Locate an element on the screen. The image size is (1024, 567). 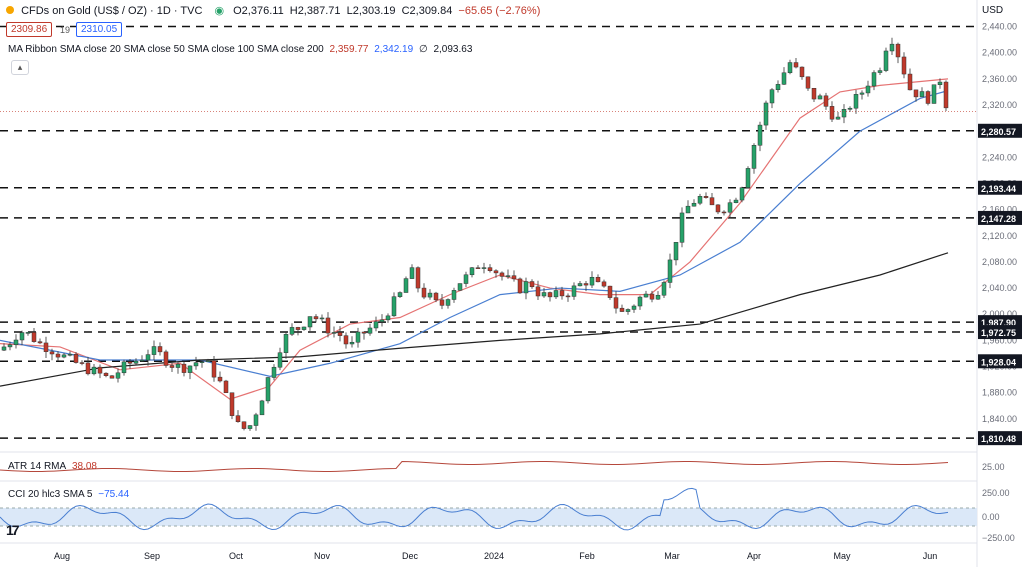
sma50-value: 2,342.19 is located at coordinates (394, 49).